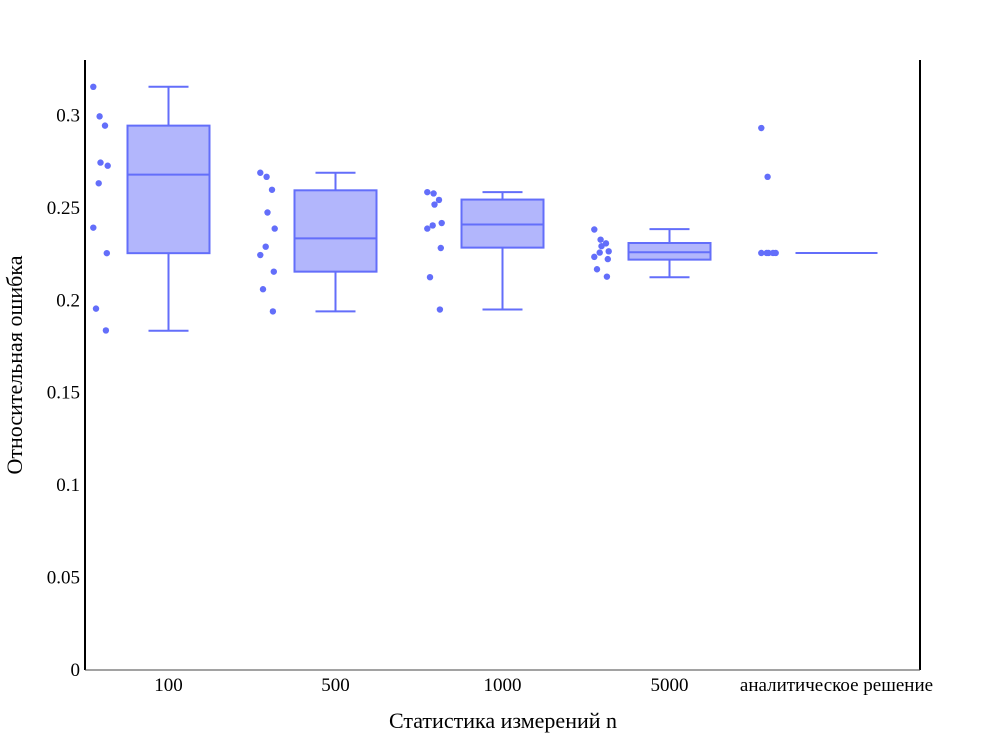 Image resolution: width=1000 pixels, height=750 pixels. I want to click on y-axis-ticks: 0 0.05 0.1 0.15 0.2 0.25 0.3, so click(63, 393).